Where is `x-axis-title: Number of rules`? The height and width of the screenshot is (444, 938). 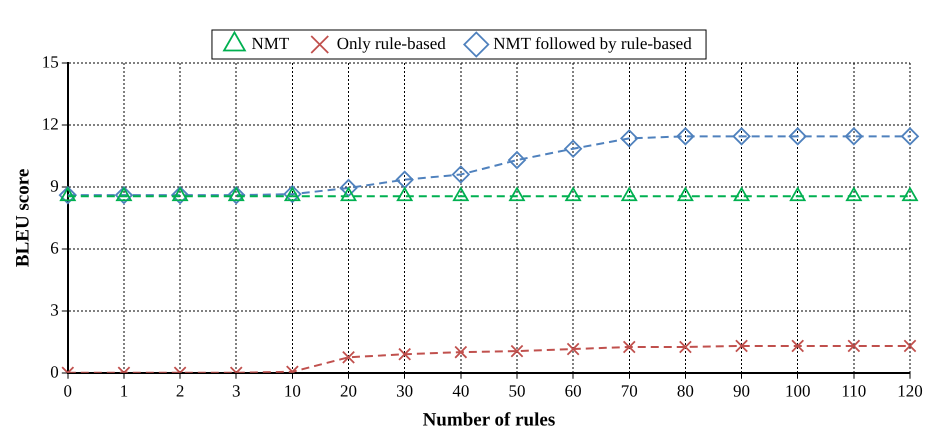 x-axis-title: Number of rules is located at coordinates (489, 420).